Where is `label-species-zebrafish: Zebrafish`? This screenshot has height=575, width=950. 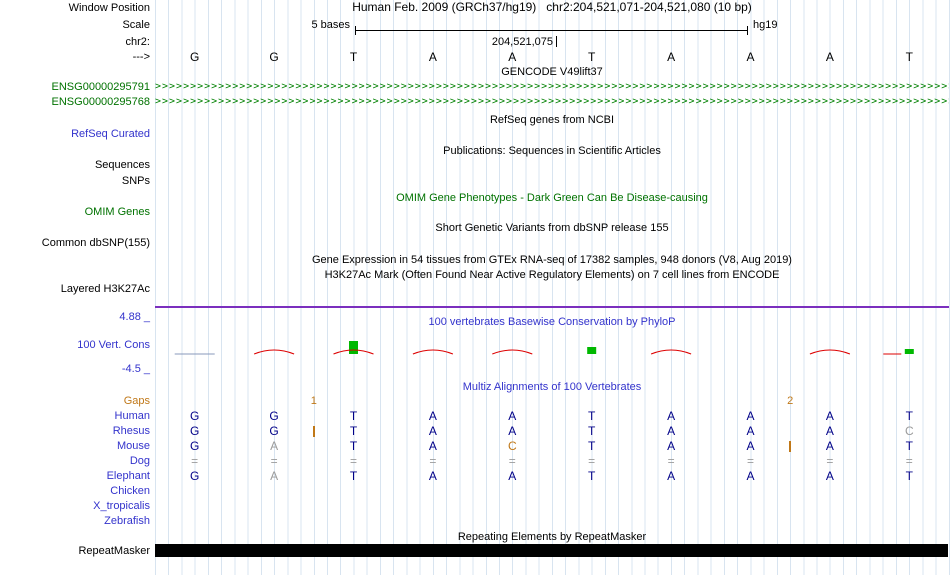 label-species-zebrafish: Zebrafish is located at coordinates (127, 521).